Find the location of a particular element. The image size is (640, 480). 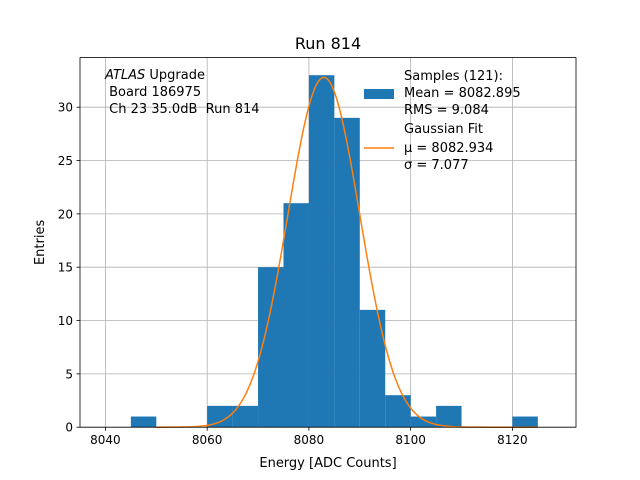

y-tick-label: 10 is located at coordinates (65, 321).